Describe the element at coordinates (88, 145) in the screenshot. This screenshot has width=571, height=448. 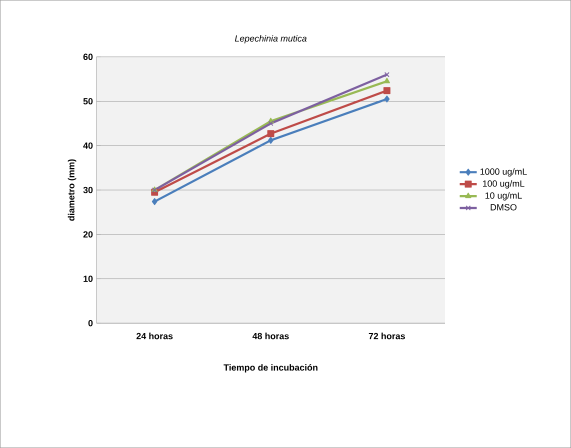
I see `y-tick-label: 40` at that location.